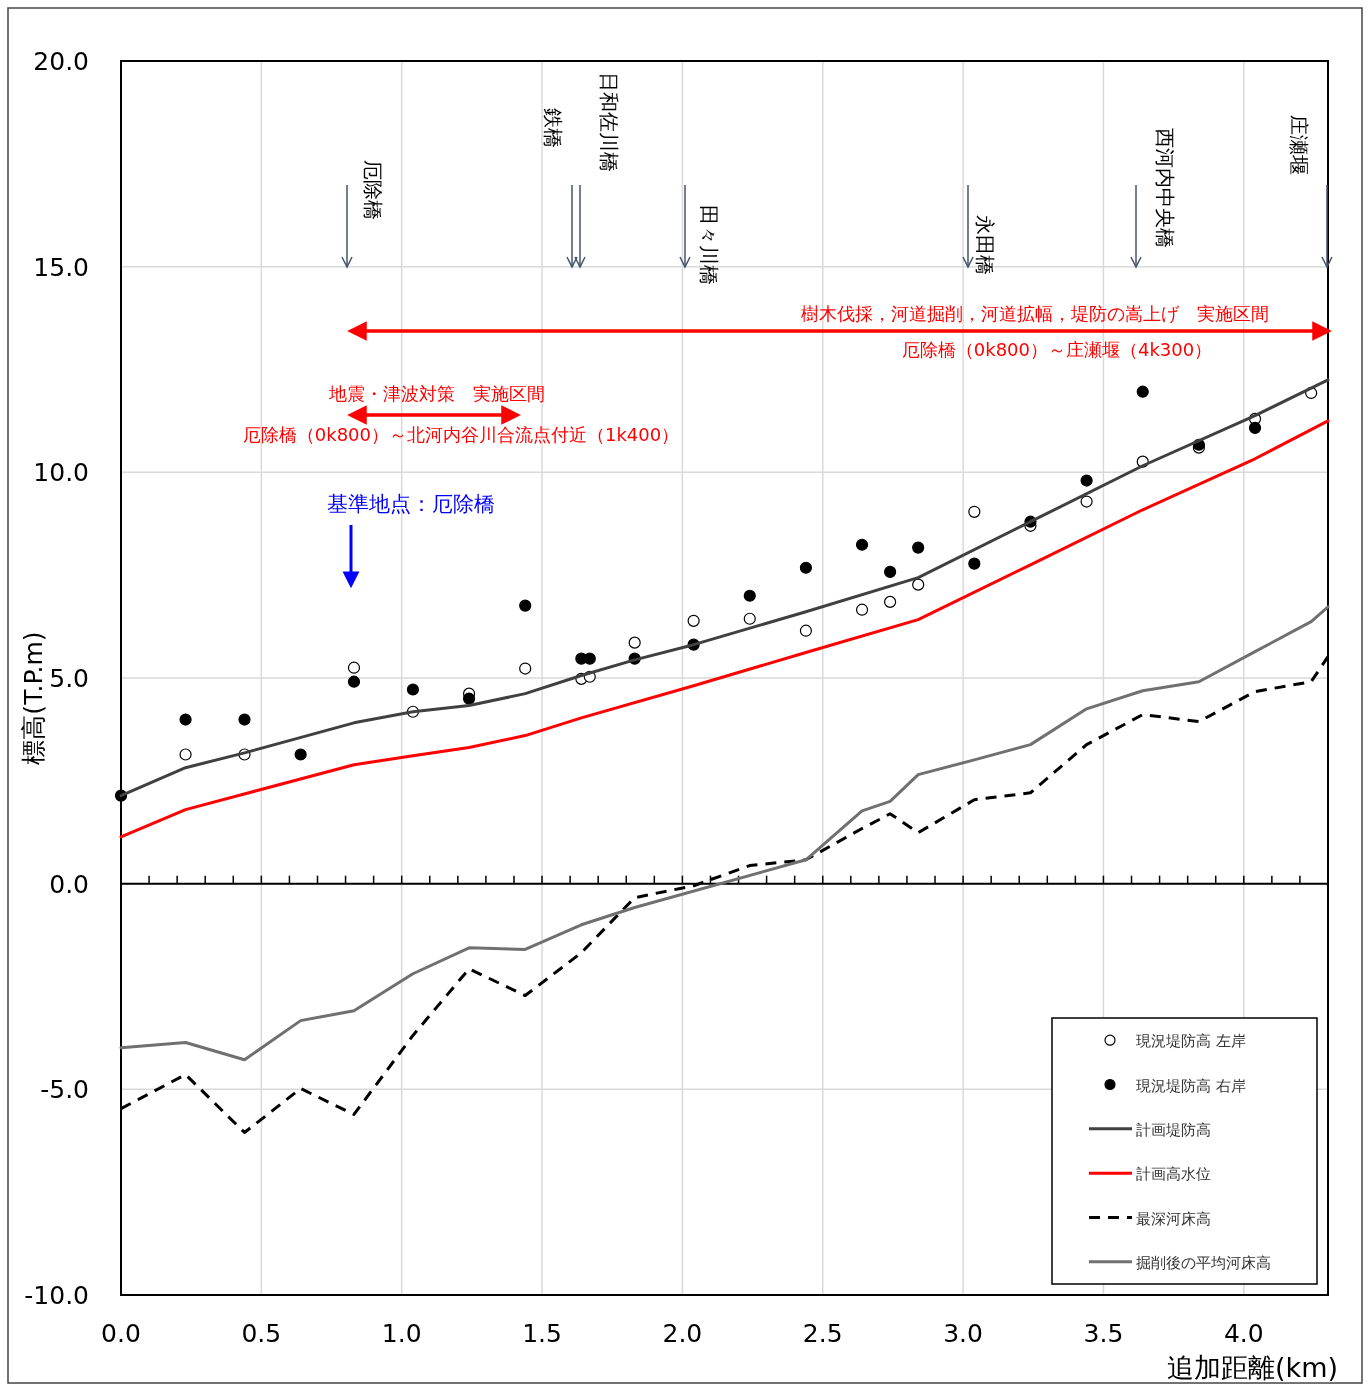 The image size is (1370, 1387). I want to click on annotation: 厄除橋（0k800）～北河内谷川合流点付近（1k400）, so click(461, 434).